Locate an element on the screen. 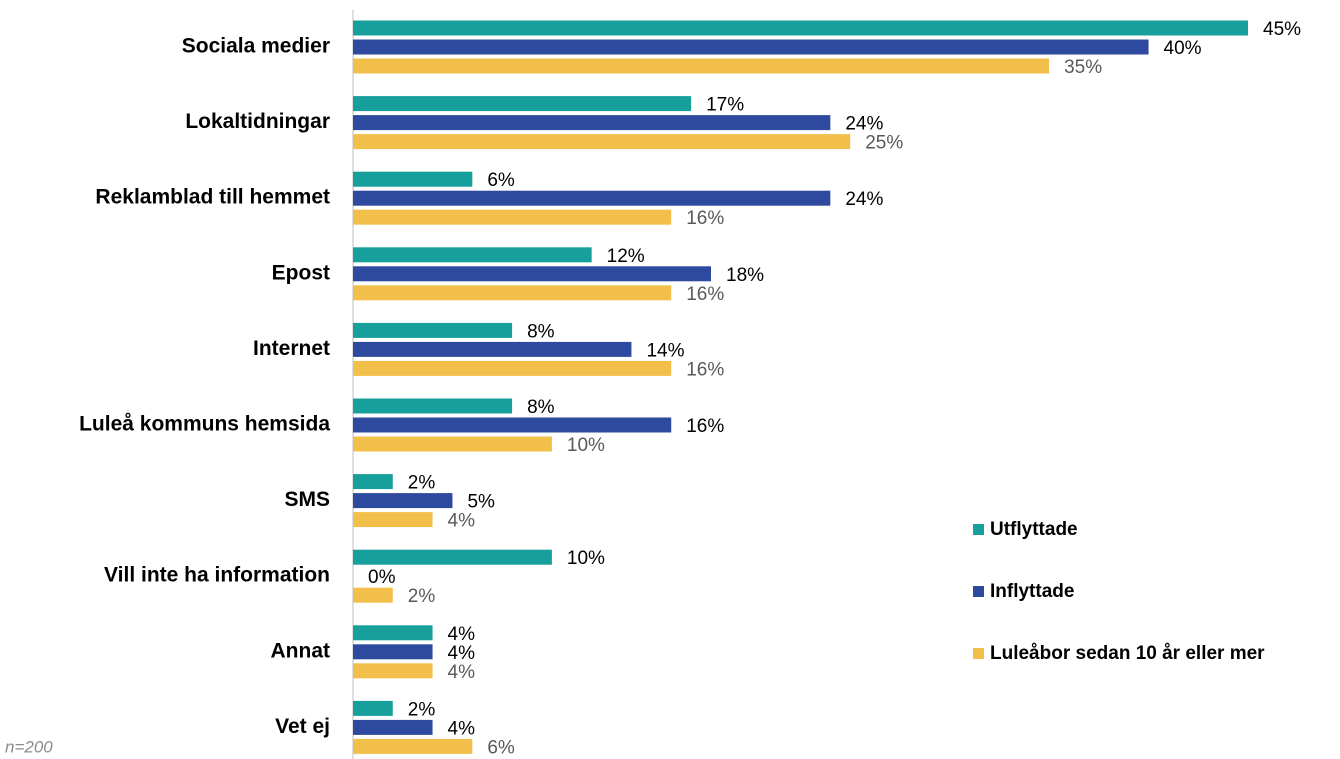 This screenshot has height=759, width=1340. category-label: Vet ej is located at coordinates (302, 726).